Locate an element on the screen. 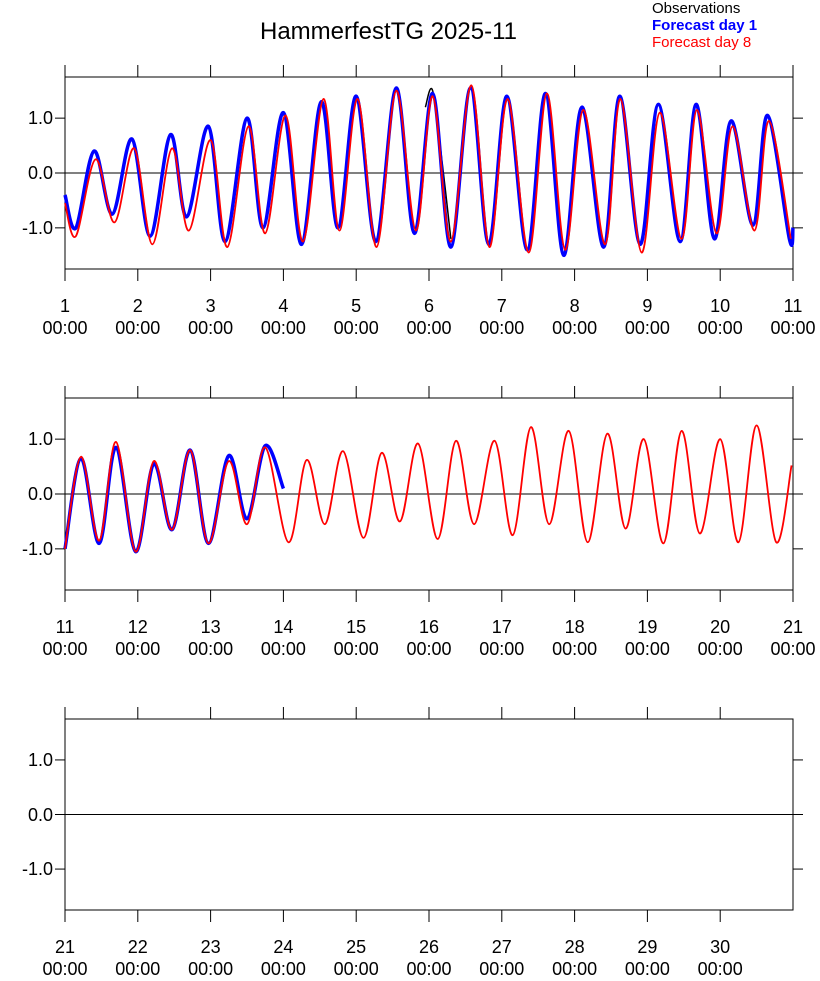  x-tick-label: 9 00:00 is located at coordinates (647, 317).